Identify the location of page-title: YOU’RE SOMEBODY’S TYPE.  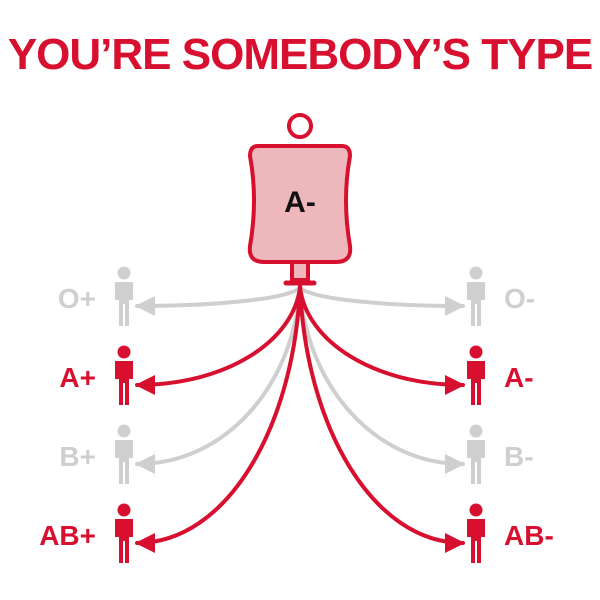
(300, 54).